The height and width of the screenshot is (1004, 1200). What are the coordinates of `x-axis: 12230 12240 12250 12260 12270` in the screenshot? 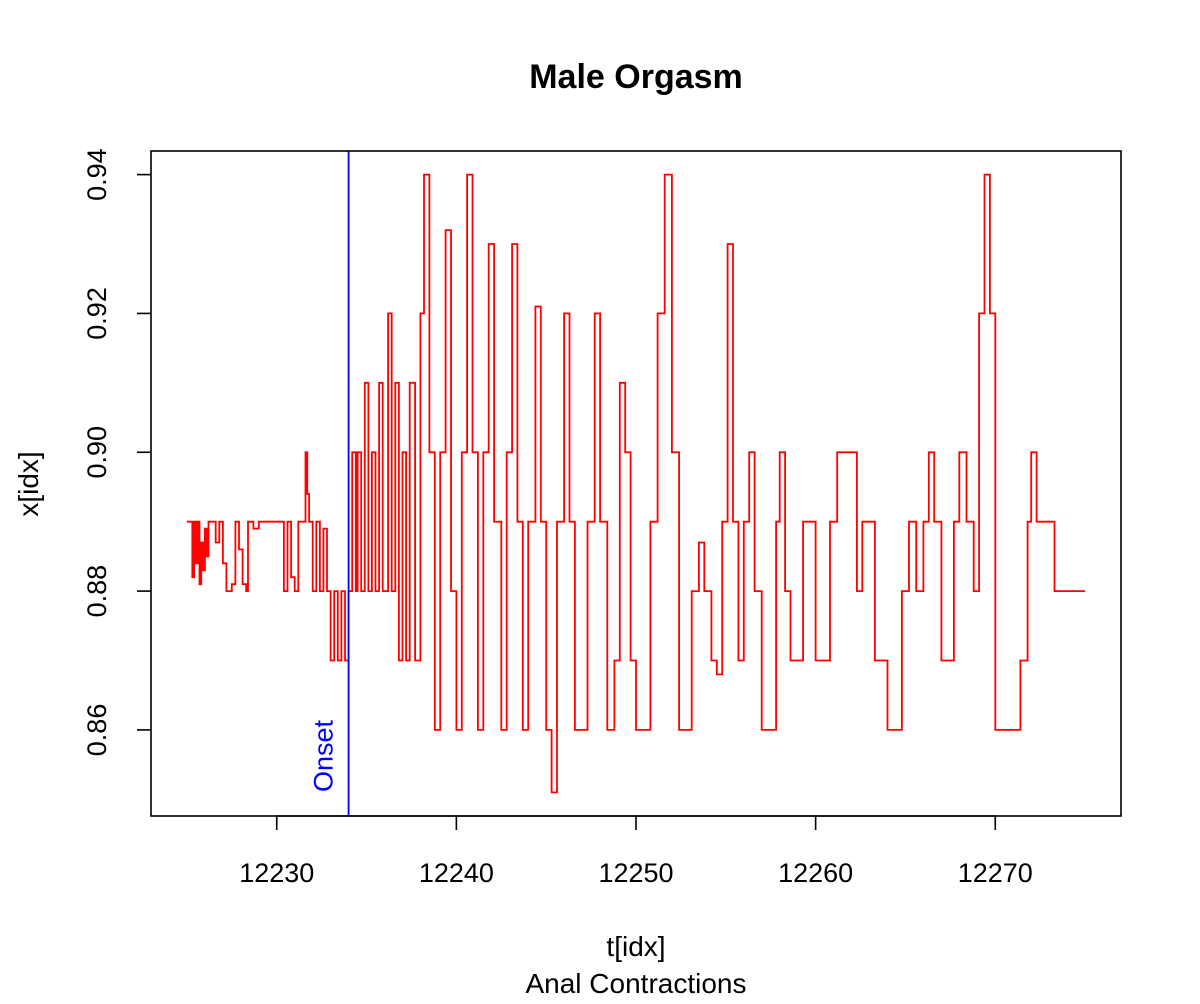 It's located at (636, 851).